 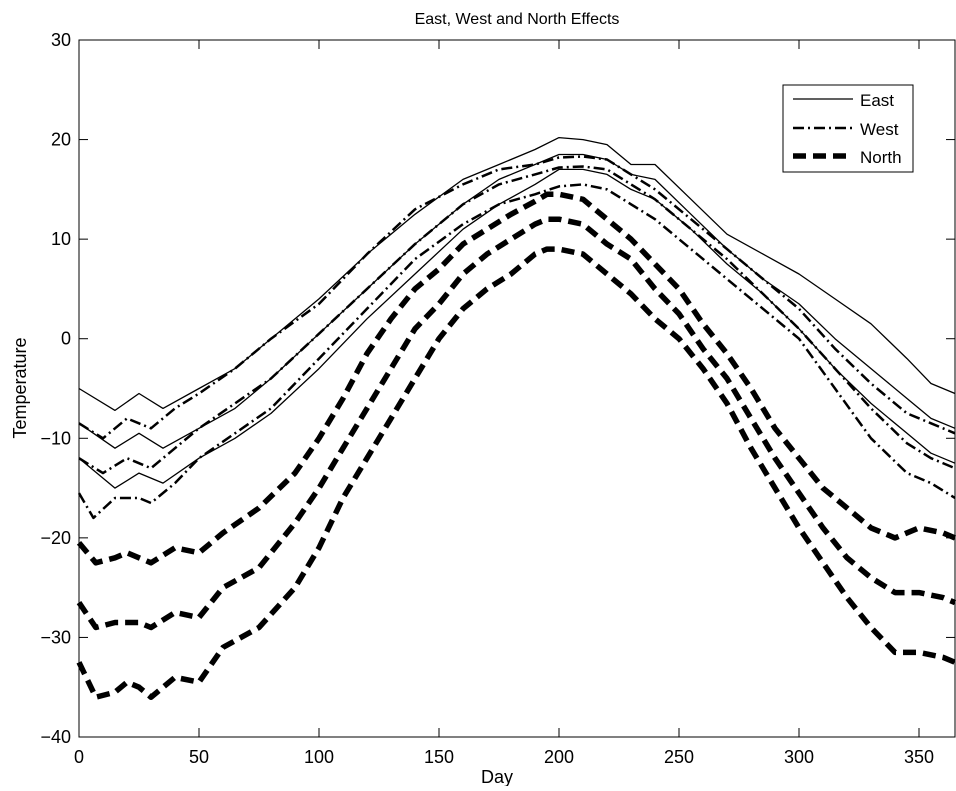 I want to click on y-tick-label: 30, so click(x=61, y=40).